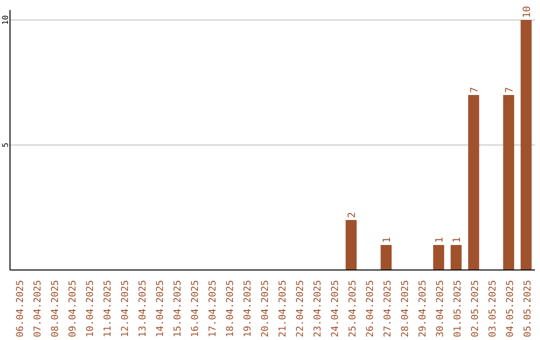 The height and width of the screenshot is (340, 540). I want to click on data-label: 2, so click(352, 215).